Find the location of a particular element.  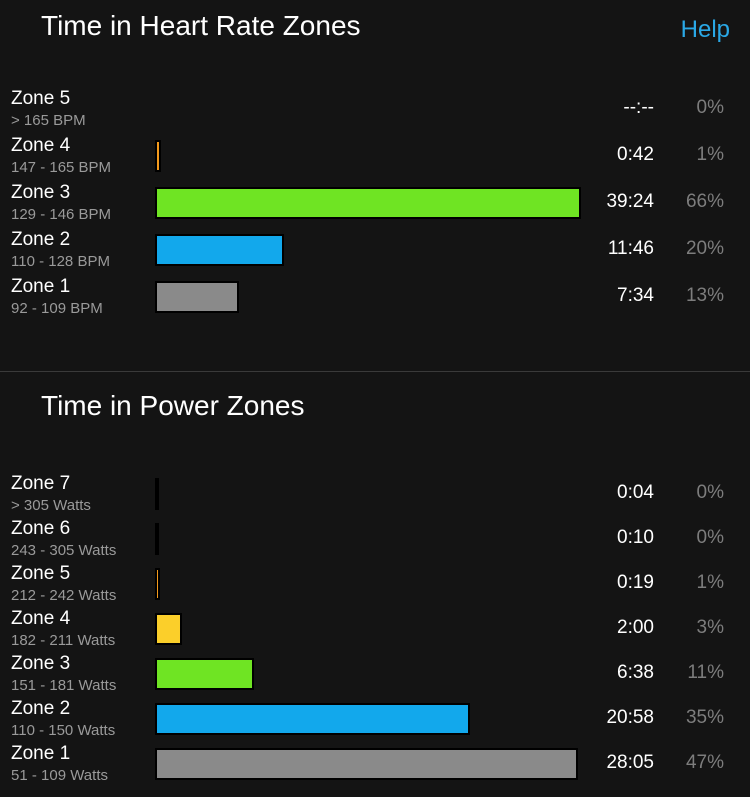

zone-percent: 13% is located at coordinates (704, 295).